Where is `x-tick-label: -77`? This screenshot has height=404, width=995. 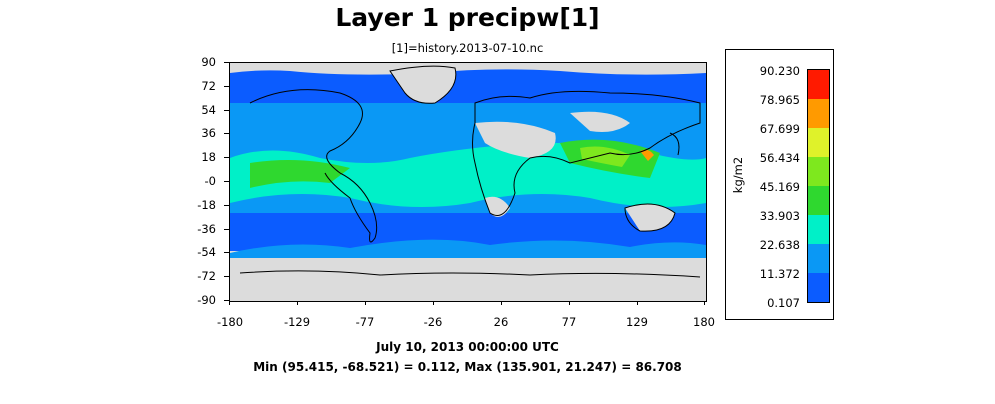 x-tick-label: -77 is located at coordinates (365, 322).